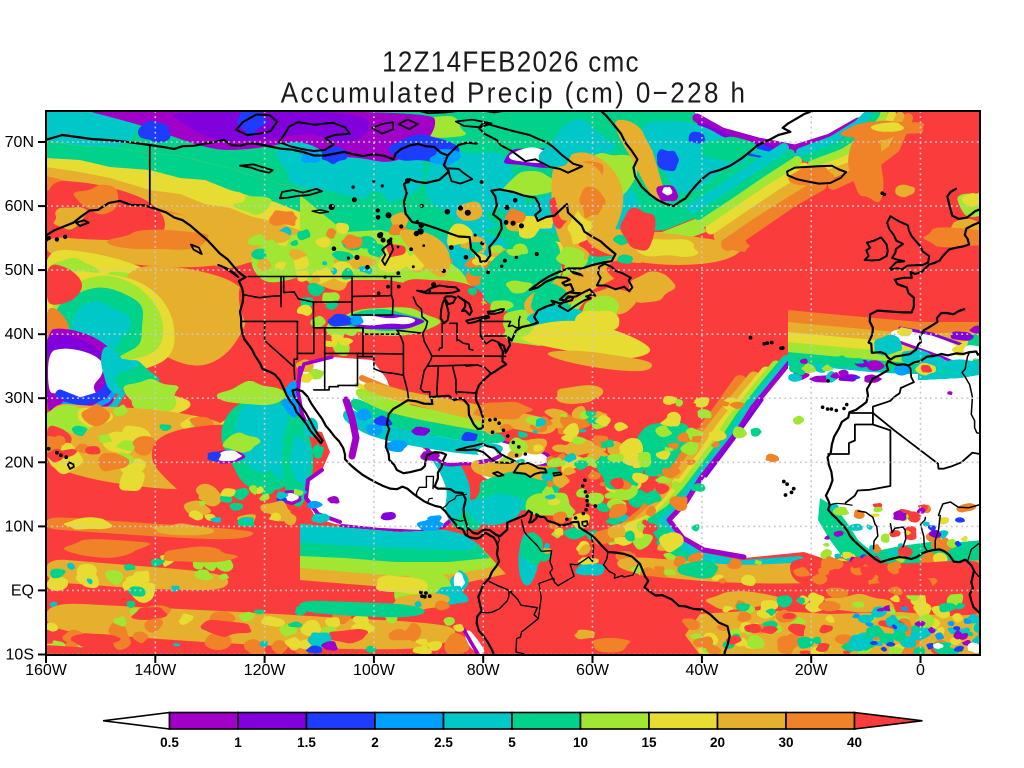  I want to click on svg-text: 1.5, so click(306, 742).